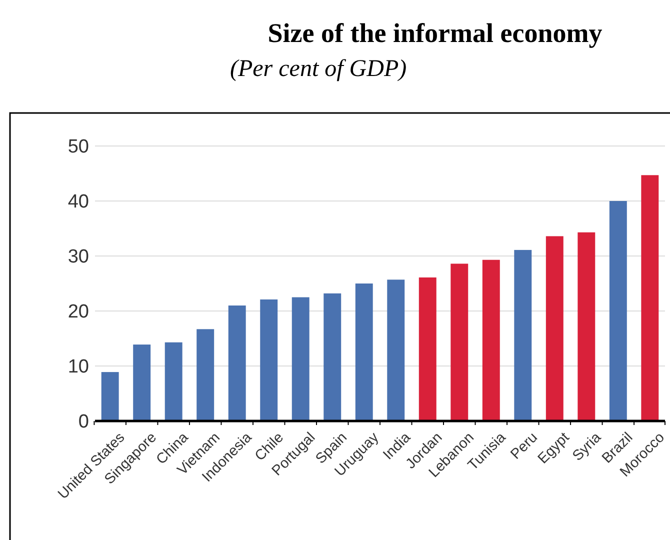 The image size is (670, 540). I want to click on y-tick-label: 30, so click(78, 257).